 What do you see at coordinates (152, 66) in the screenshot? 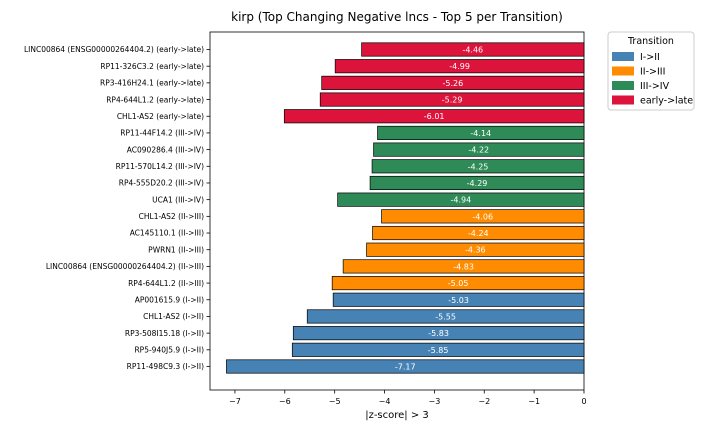
I see `category-label: RP11-326C3.2 (early->late)` at bounding box center [152, 66].